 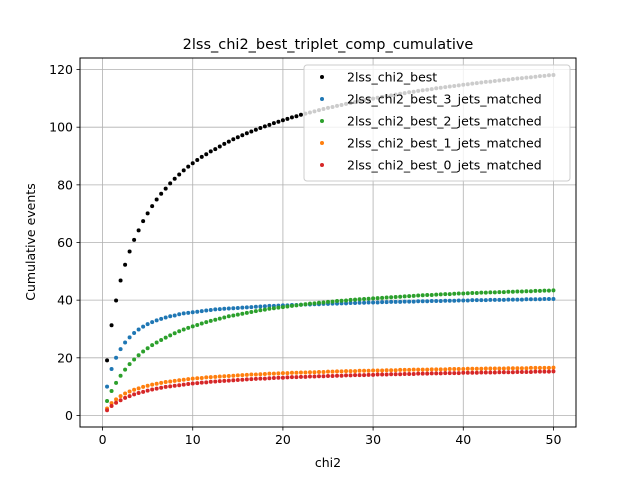 I want to click on legend-label: 2lss_chi2_best_2_jets_matched, so click(x=444, y=121).